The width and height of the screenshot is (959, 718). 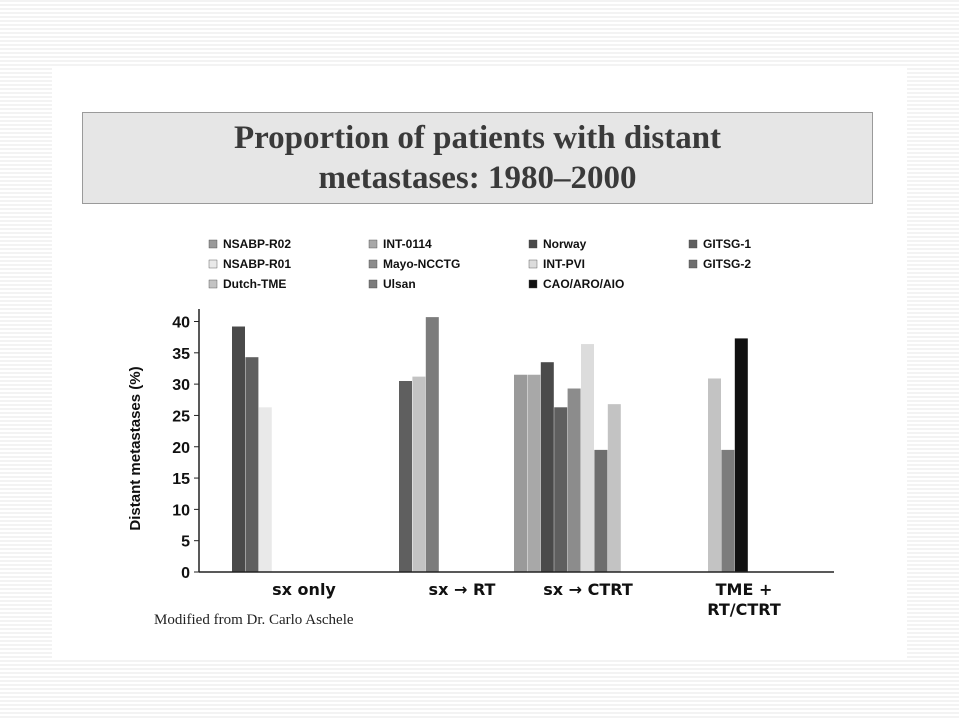 What do you see at coordinates (257, 244) in the screenshot?
I see `legend-label: NSABP-R02` at bounding box center [257, 244].